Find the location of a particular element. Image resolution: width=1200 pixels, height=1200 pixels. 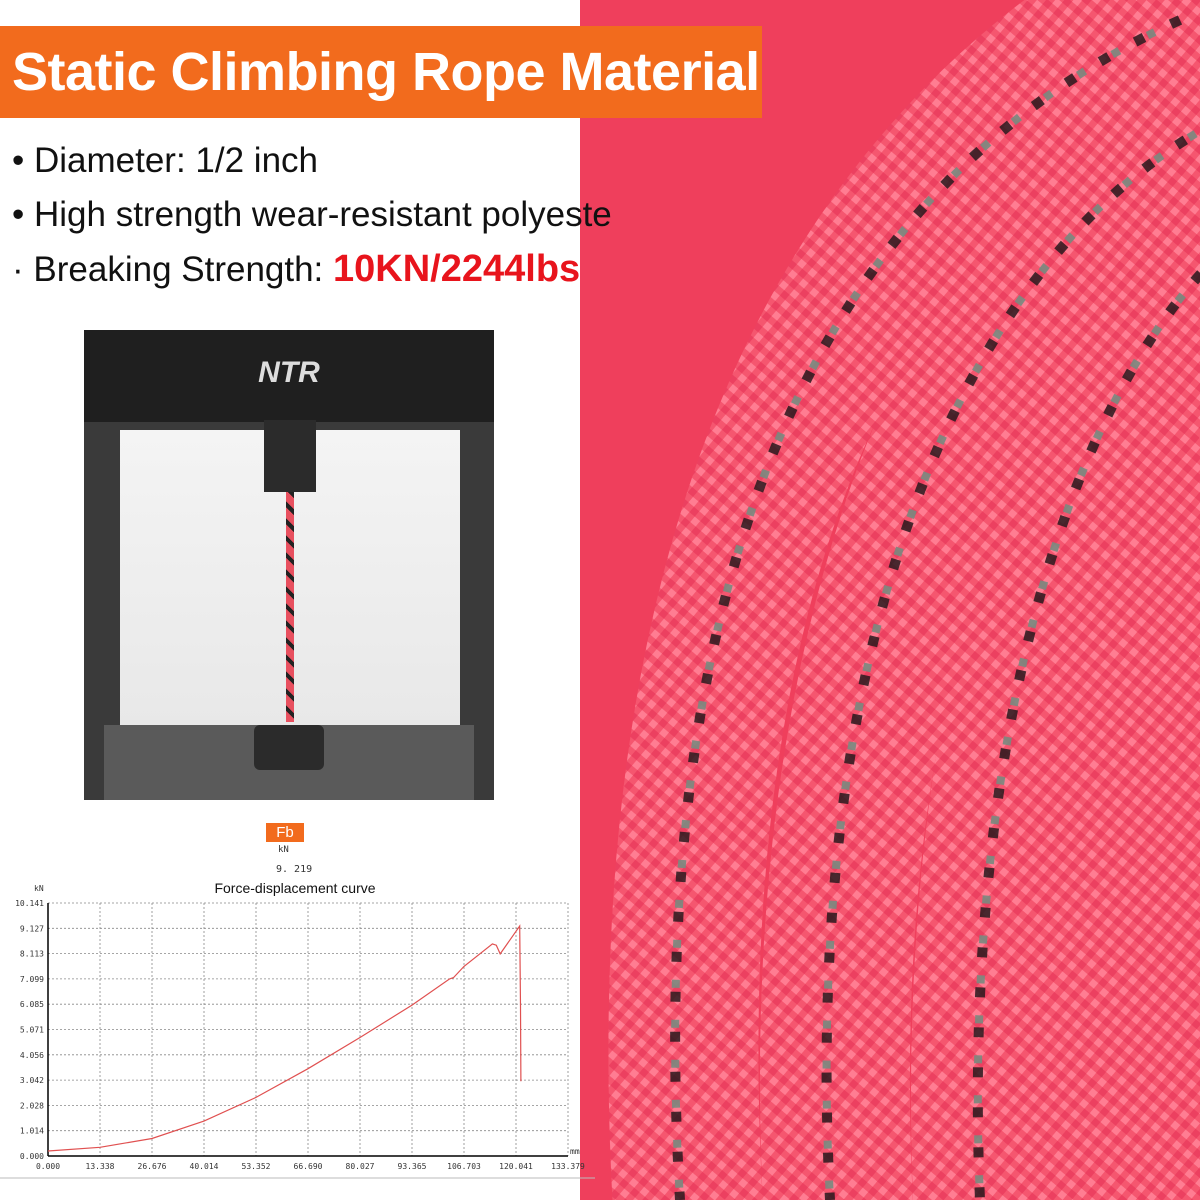

y-tick-label: 7.099 is located at coordinates (32, 979).